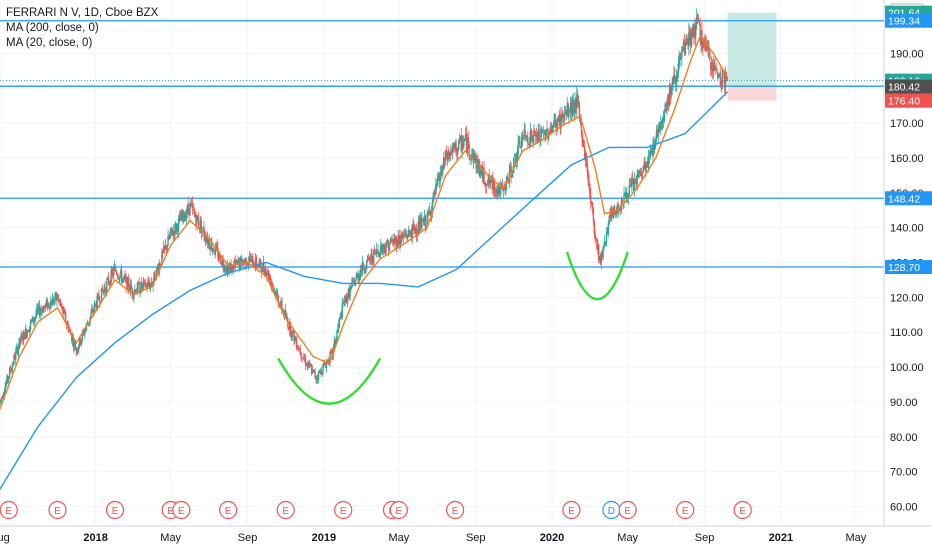 This screenshot has height=555, width=932. I want to click on position-stop-zone, so click(752, 93).